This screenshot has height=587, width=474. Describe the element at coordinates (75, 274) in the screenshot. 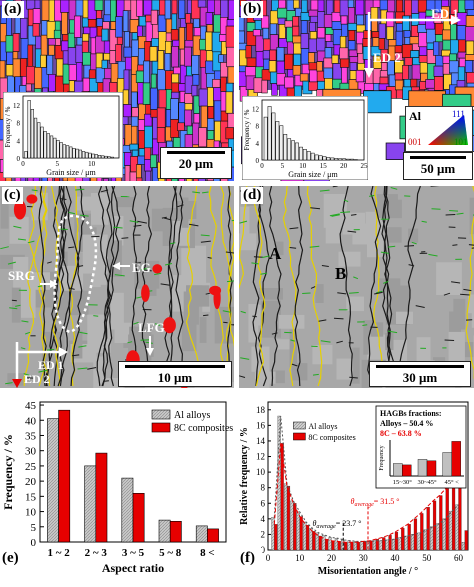

I see `srg-region-outline` at that location.